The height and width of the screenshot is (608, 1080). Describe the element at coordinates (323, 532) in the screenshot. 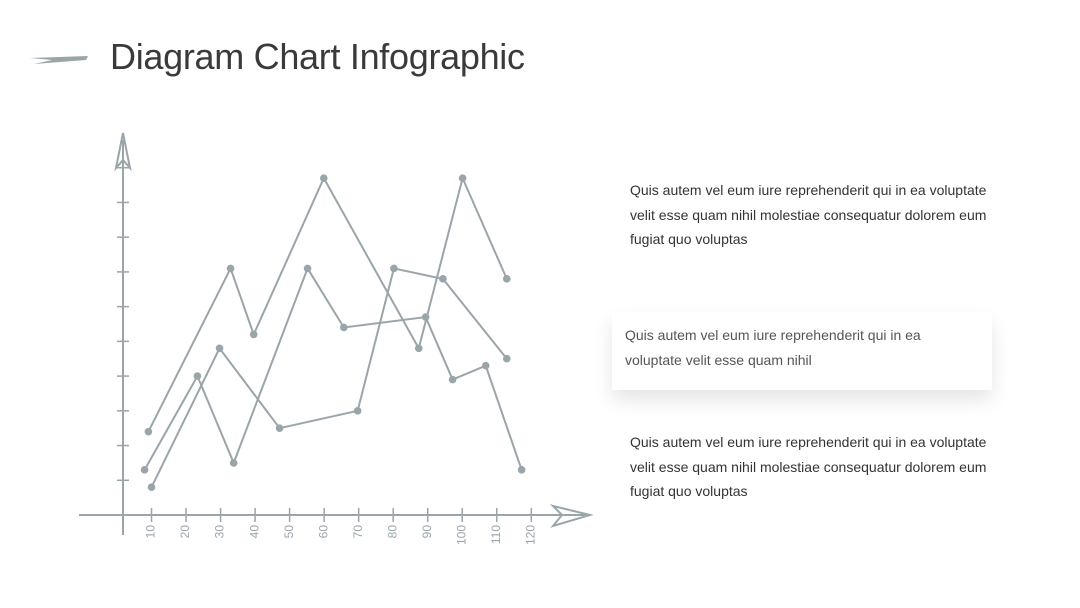

I see `x-tick-label: 60` at that location.